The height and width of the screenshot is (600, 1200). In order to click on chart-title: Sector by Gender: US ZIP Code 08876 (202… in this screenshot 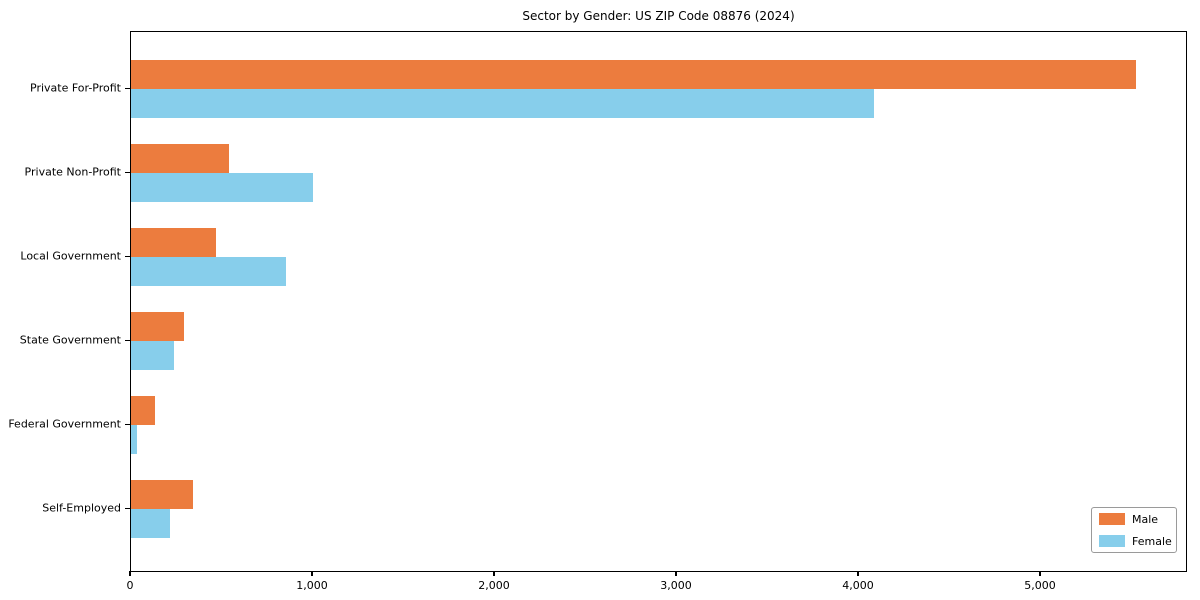, I will do `click(658, 16)`.